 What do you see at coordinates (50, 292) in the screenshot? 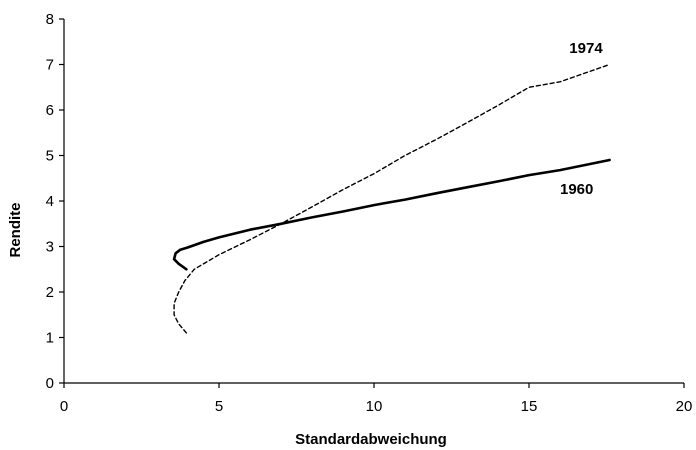
I see `y-tick-label: 2` at bounding box center [50, 292].